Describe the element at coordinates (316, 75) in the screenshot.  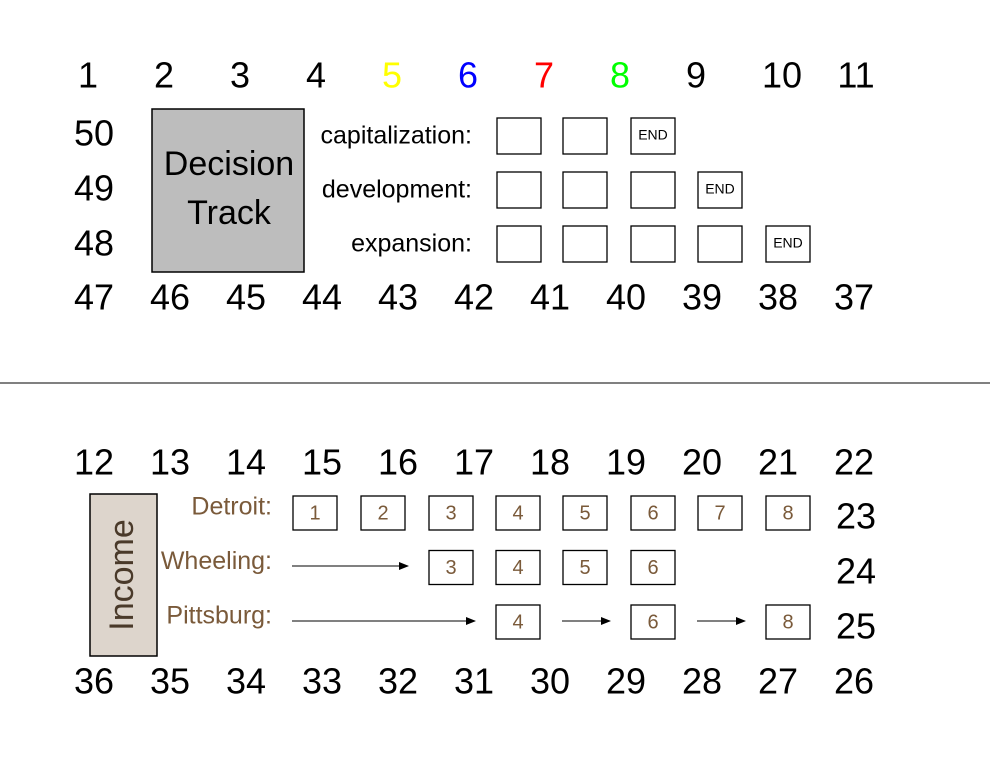
I see `track-number: 4` at that location.